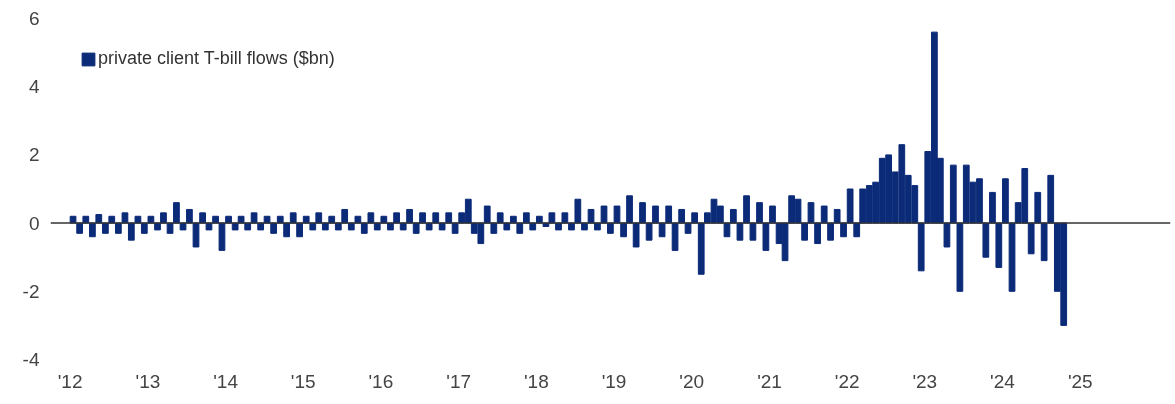  What do you see at coordinates (148, 381) in the screenshot?
I see `x-tick-label: '13` at bounding box center [148, 381].